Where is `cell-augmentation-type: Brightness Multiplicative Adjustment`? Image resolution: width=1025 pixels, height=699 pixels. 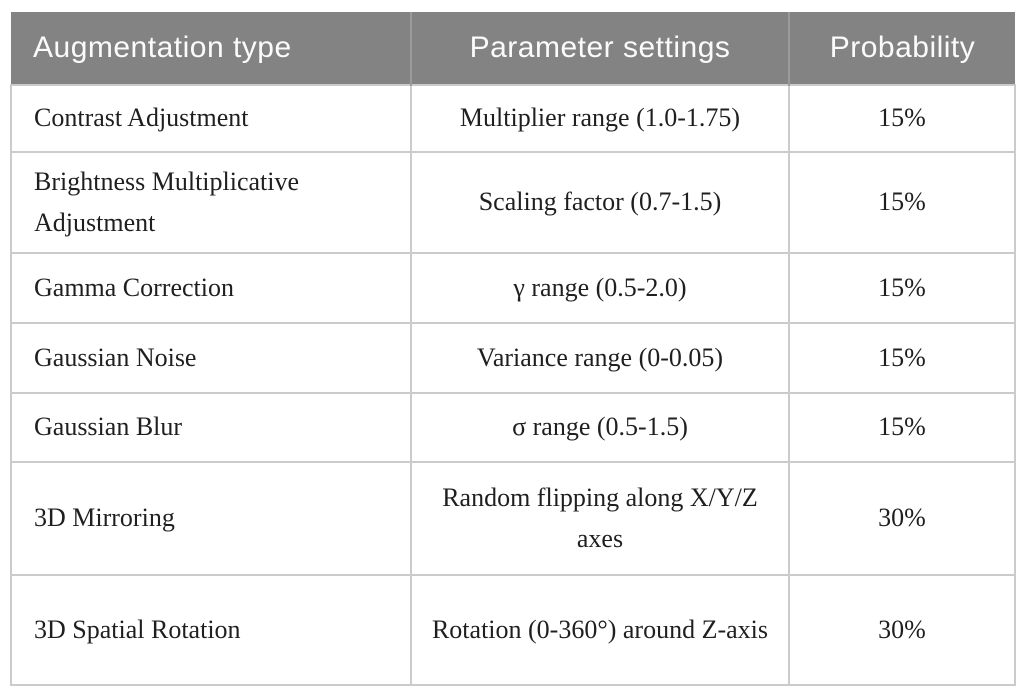 cell-augmentation-type: Brightness Multiplicative Adjustment is located at coordinates (211, 202).